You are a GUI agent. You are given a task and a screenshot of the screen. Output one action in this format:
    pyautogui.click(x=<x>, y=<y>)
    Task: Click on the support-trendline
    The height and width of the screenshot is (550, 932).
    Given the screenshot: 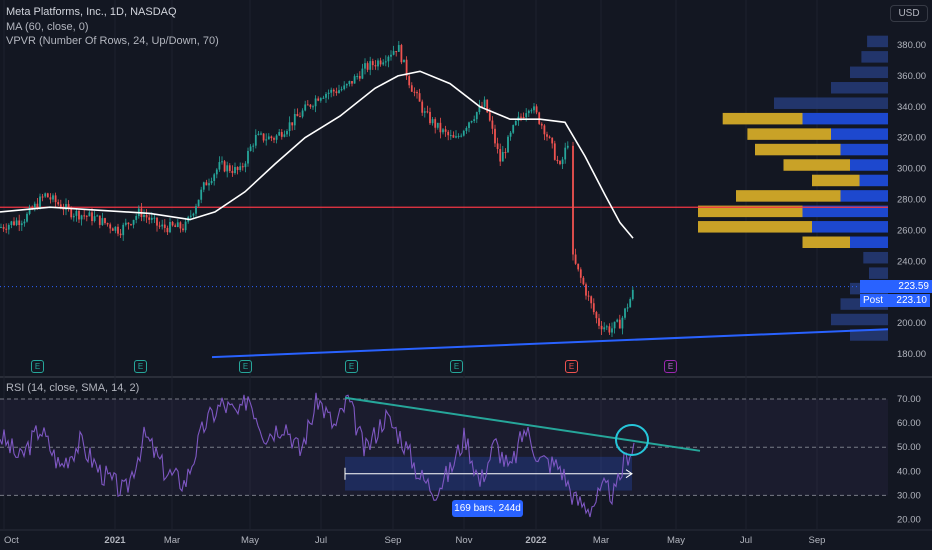 What is the action you would take?
    pyautogui.click(x=550, y=343)
    